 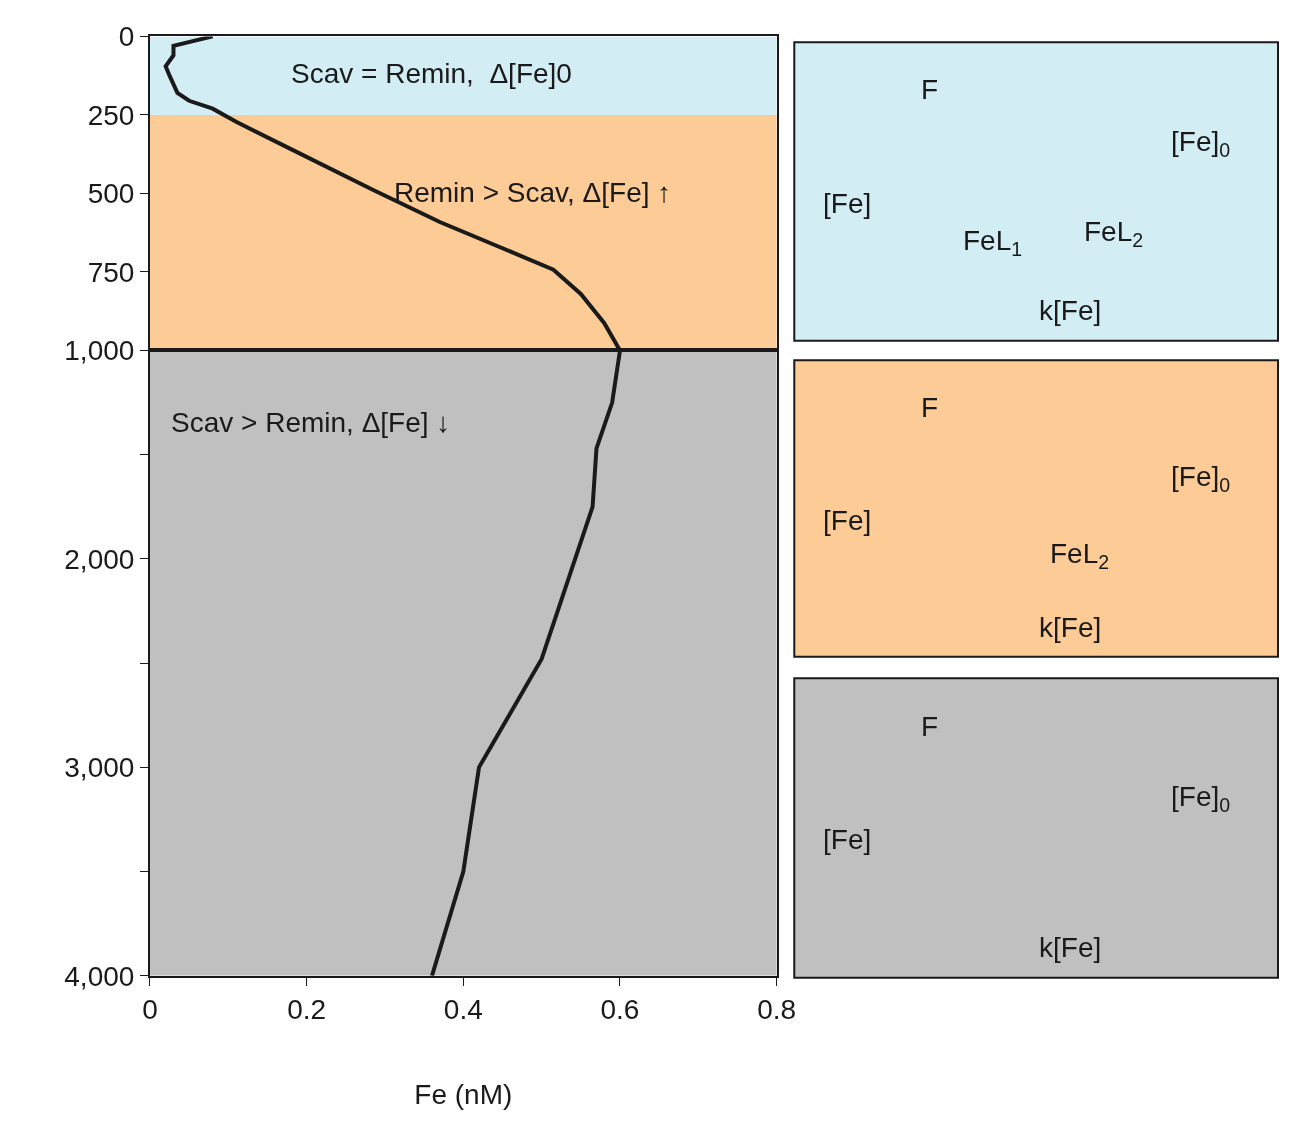 What do you see at coordinates (777, 1010) in the screenshot?
I see `x-tick-label: 0.8` at bounding box center [777, 1010].